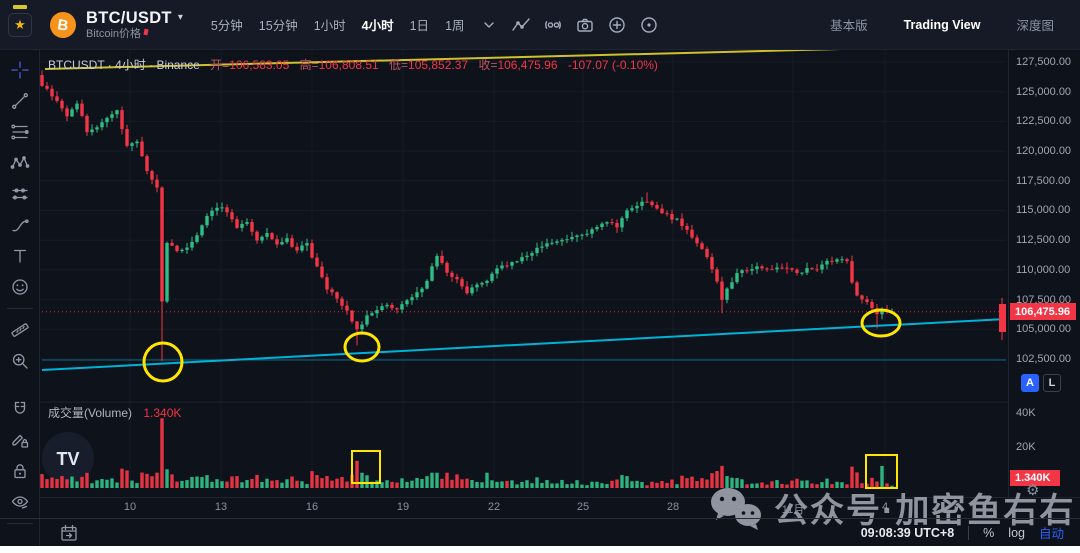  Describe the element at coordinates (20, 287) in the screenshot. I see `emoji-tool` at that location.